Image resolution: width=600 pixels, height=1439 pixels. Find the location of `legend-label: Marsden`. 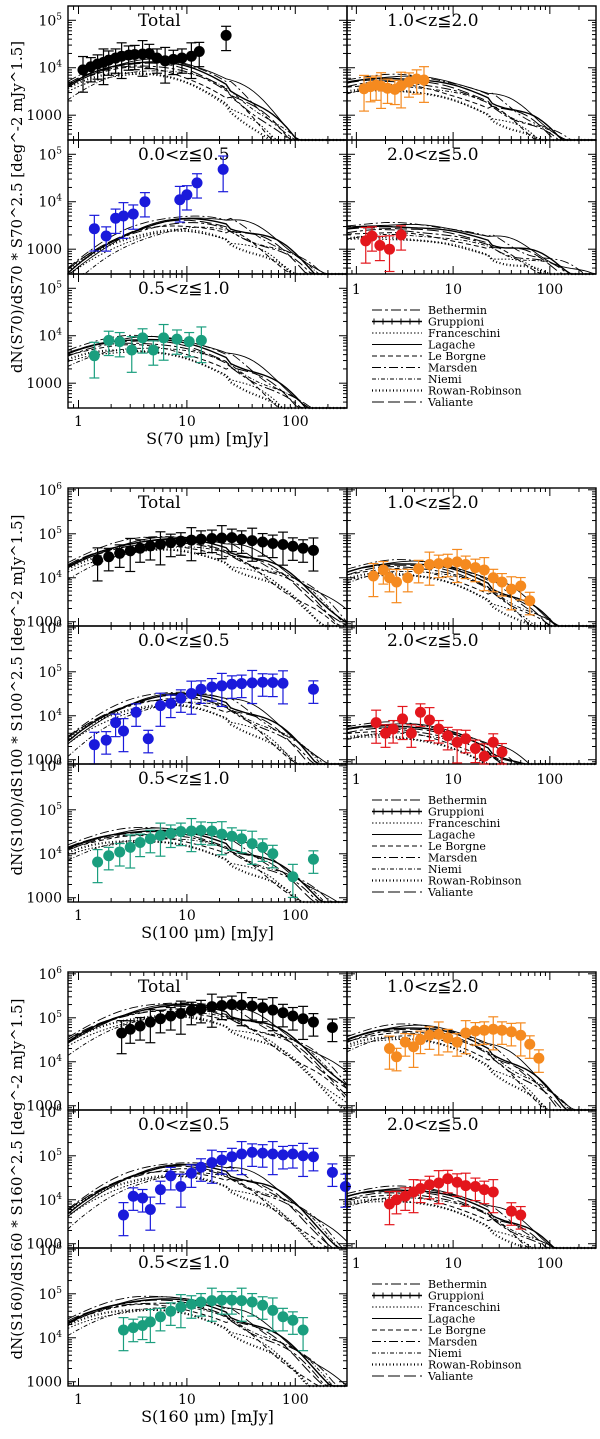

legend-label: Marsden is located at coordinates (452, 858).